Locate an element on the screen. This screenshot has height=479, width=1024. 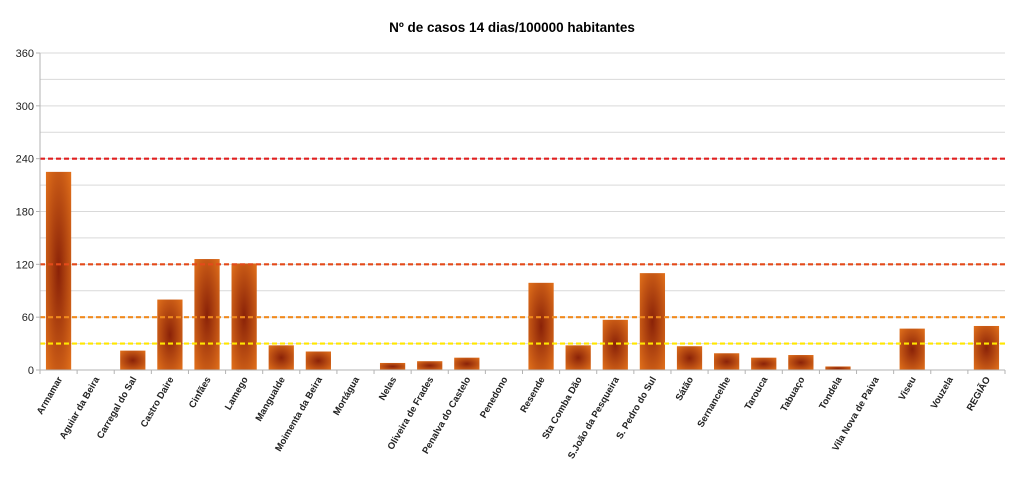
x-tick-label: Sta Comba Dão is located at coordinates (562, 408).